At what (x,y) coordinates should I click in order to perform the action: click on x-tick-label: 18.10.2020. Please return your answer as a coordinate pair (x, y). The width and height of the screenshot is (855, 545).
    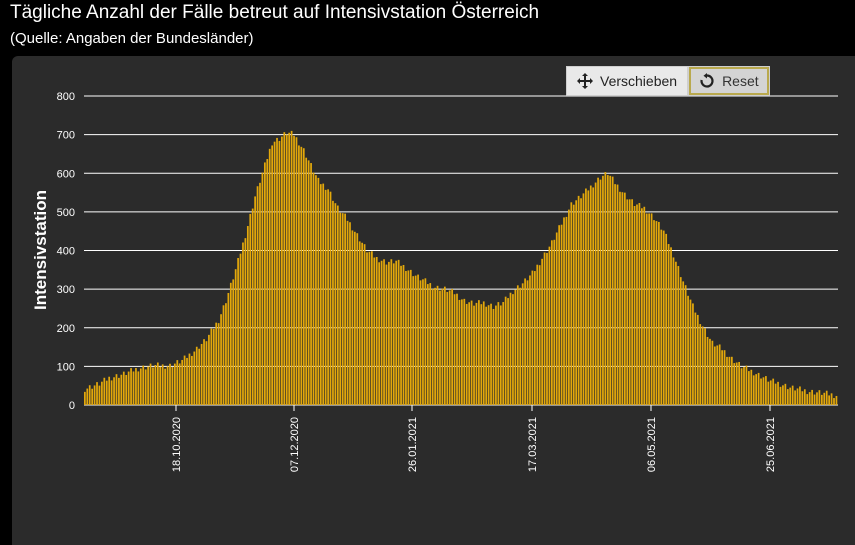
    Looking at the image, I should click on (177, 444).